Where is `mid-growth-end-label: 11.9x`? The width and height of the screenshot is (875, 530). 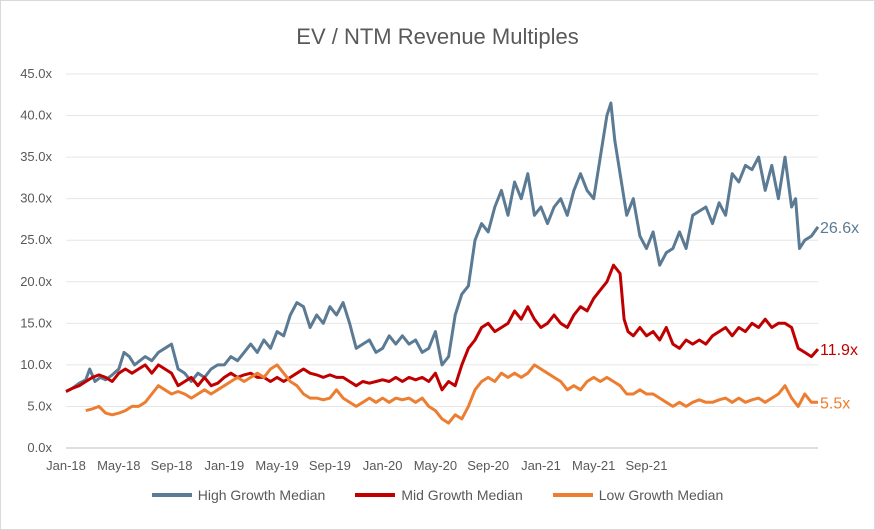
mid-growth-end-label: 11.9x is located at coordinates (839, 350).